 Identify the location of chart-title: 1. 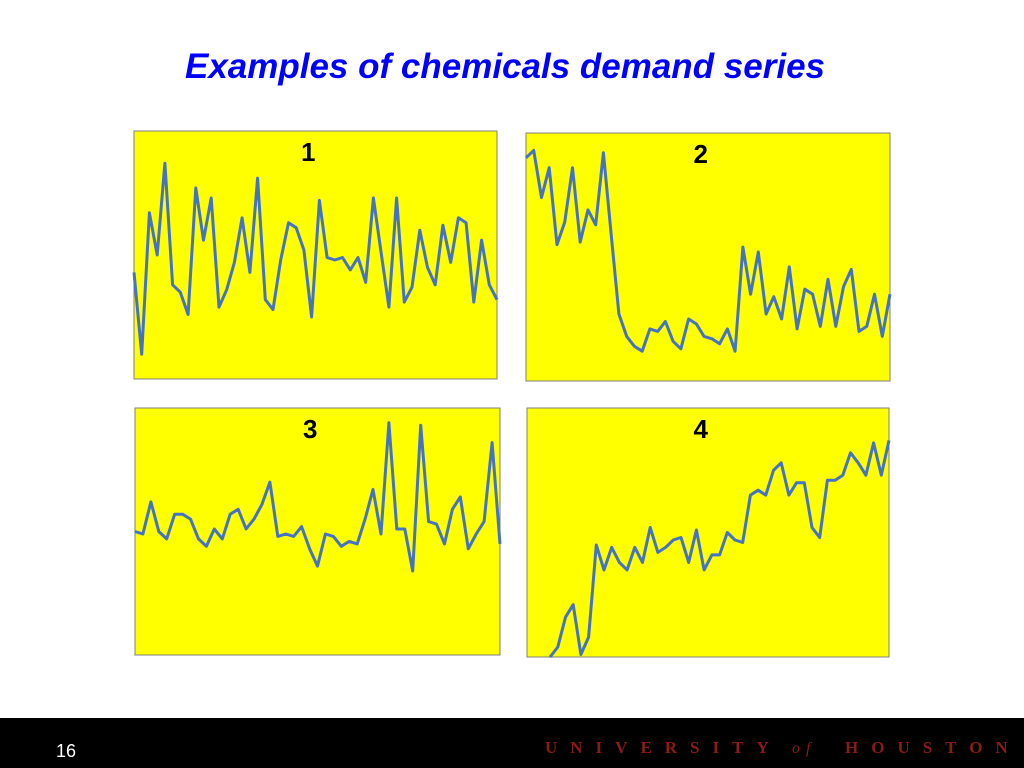
(308, 152).